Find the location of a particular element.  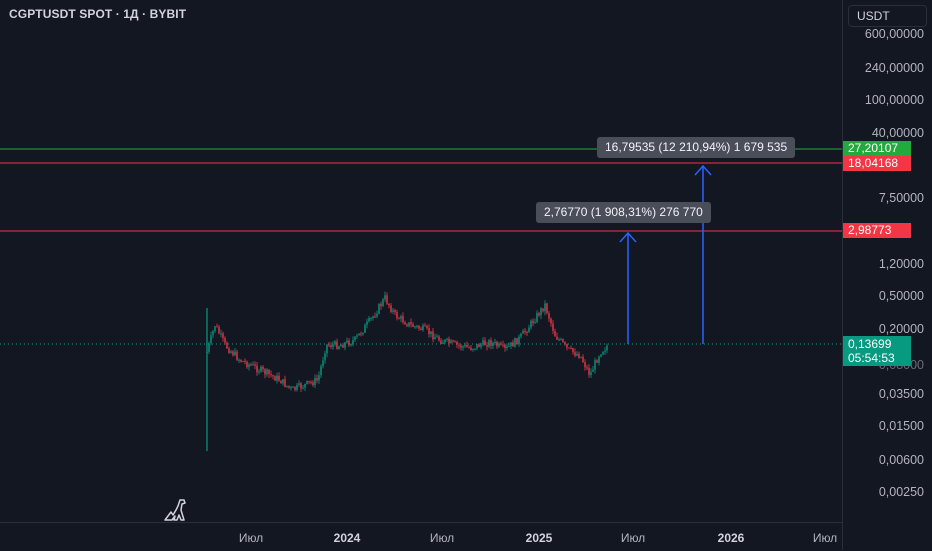

time-label: 2025 is located at coordinates (539, 538).